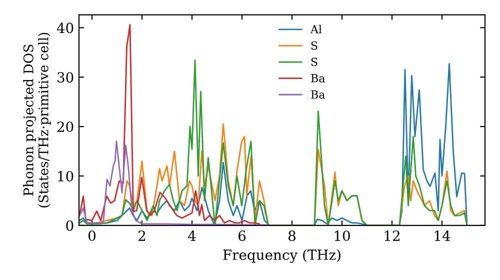 The height and width of the screenshot is (280, 500). I want to click on legend-label: Al, so click(316, 29).